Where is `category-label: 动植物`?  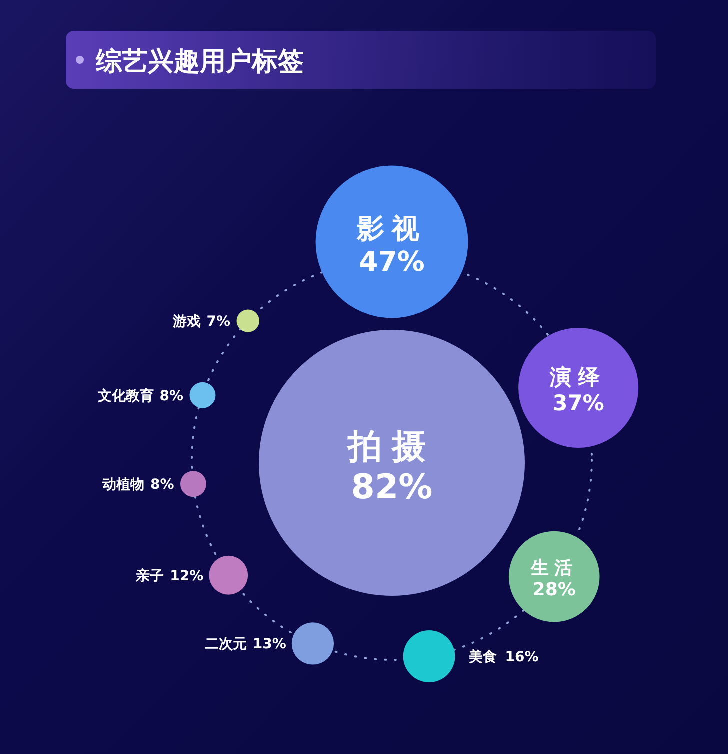 category-label: 动植物 is located at coordinates (122, 485).